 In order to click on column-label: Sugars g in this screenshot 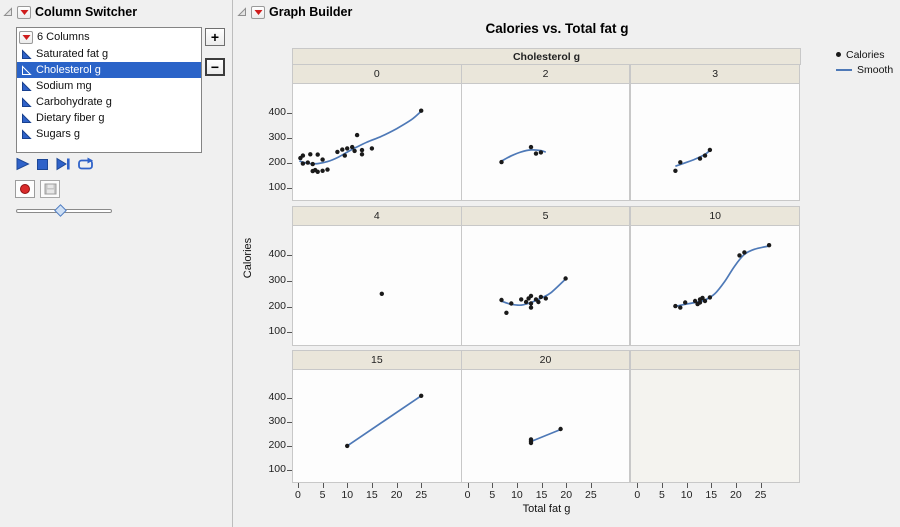, I will do `click(58, 134)`.